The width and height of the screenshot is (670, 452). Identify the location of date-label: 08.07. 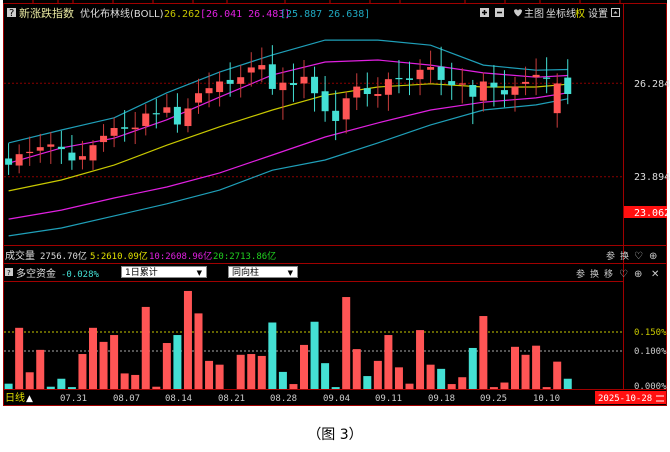
(126, 399).